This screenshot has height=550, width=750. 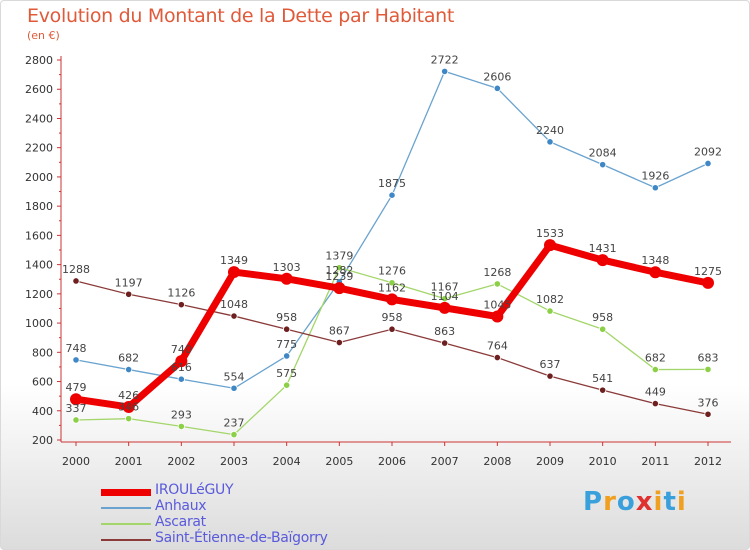 I want to click on data-label: 2606, so click(x=497, y=76).